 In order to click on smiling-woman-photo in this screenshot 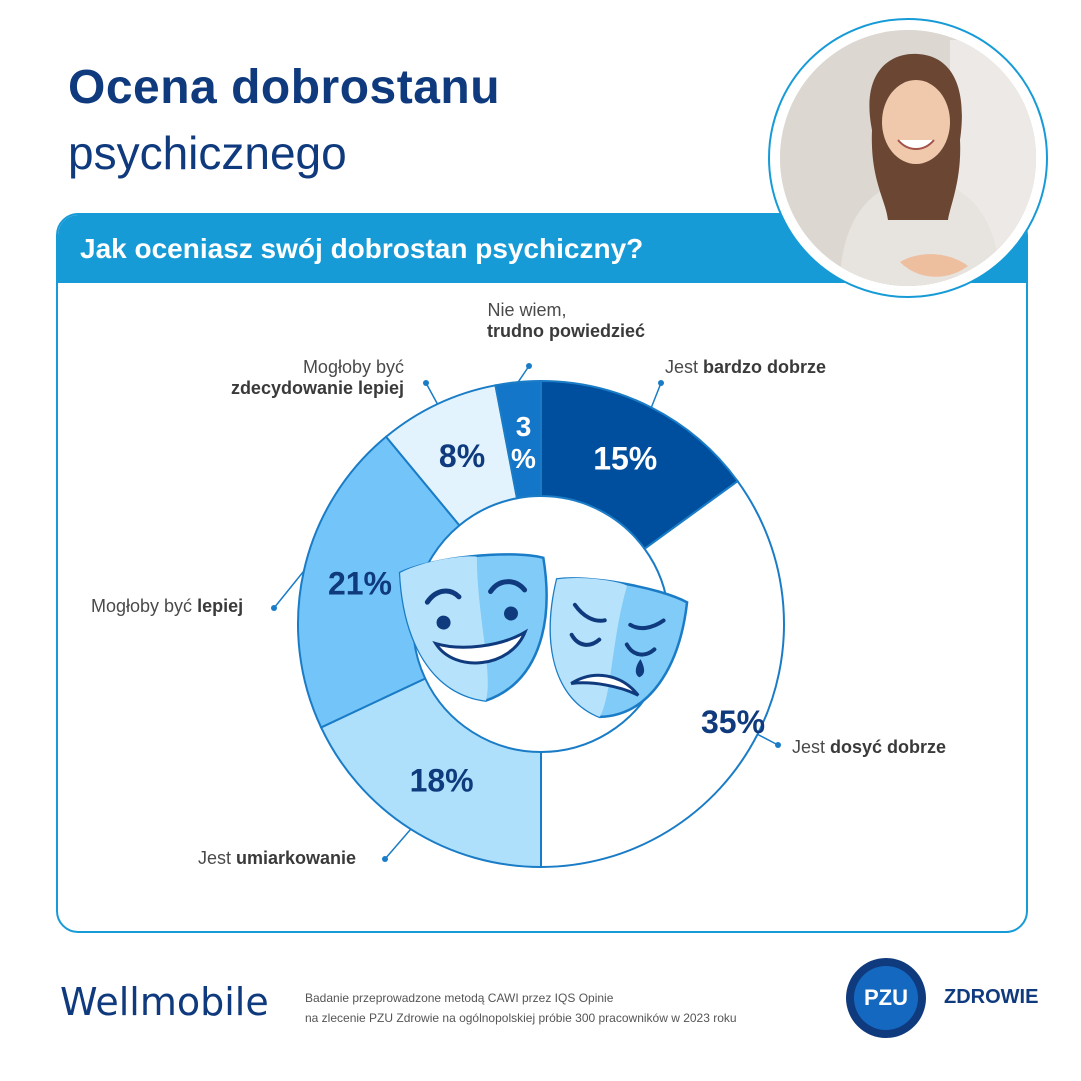, I will do `click(908, 158)`.